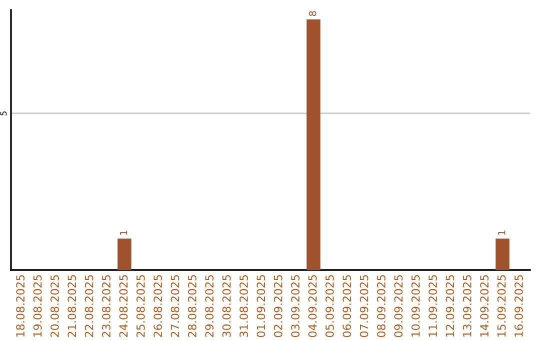  I want to click on x-tick-label: 21.08.2025, so click(72, 306).